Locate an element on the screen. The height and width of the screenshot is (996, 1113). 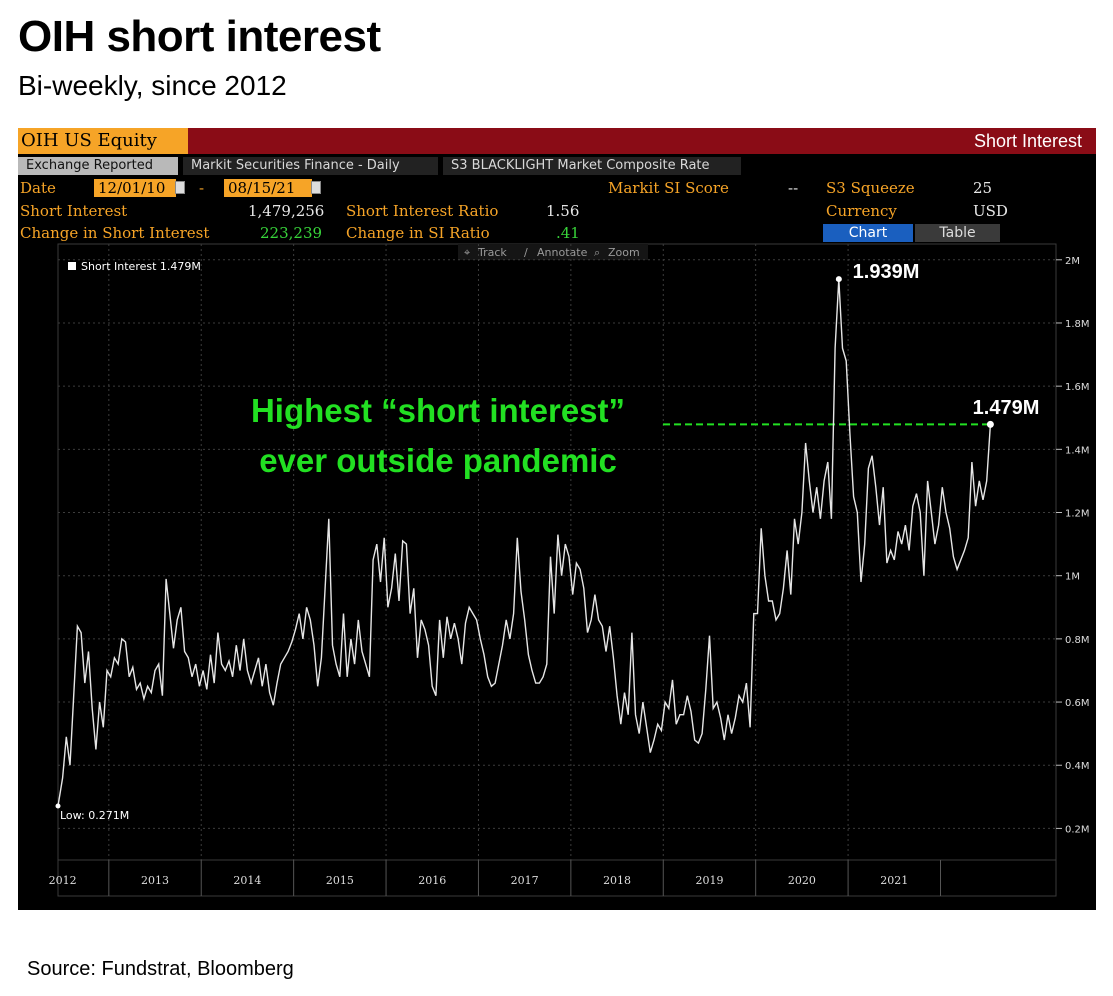
tab-s3-blacklight: S3 BLACKLIGHT Market Composite Rate is located at coordinates (592, 166).